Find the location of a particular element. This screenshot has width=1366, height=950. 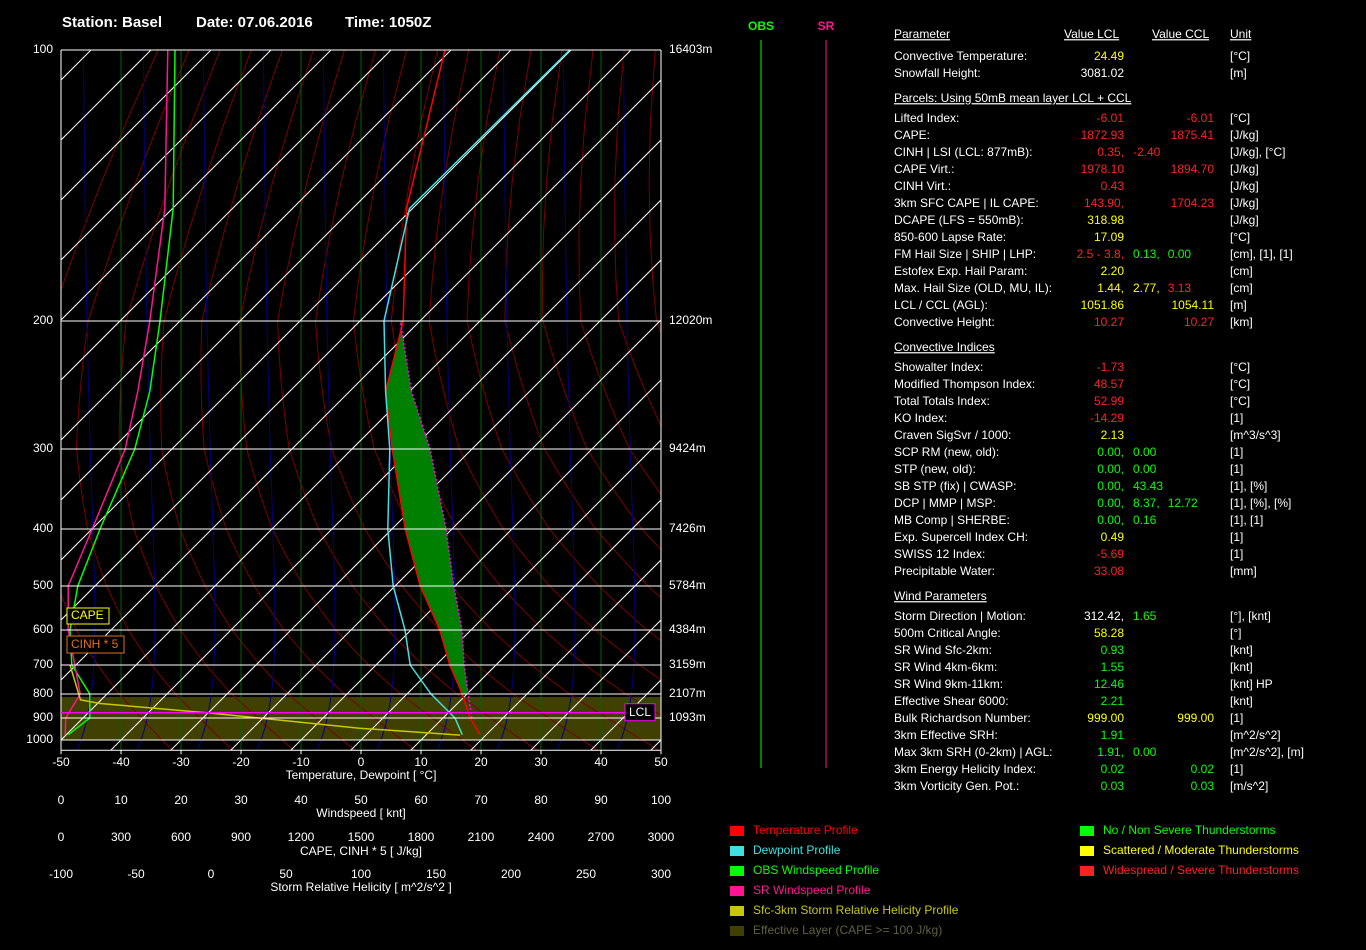

x-tick-label: -20 is located at coordinates (241, 762).